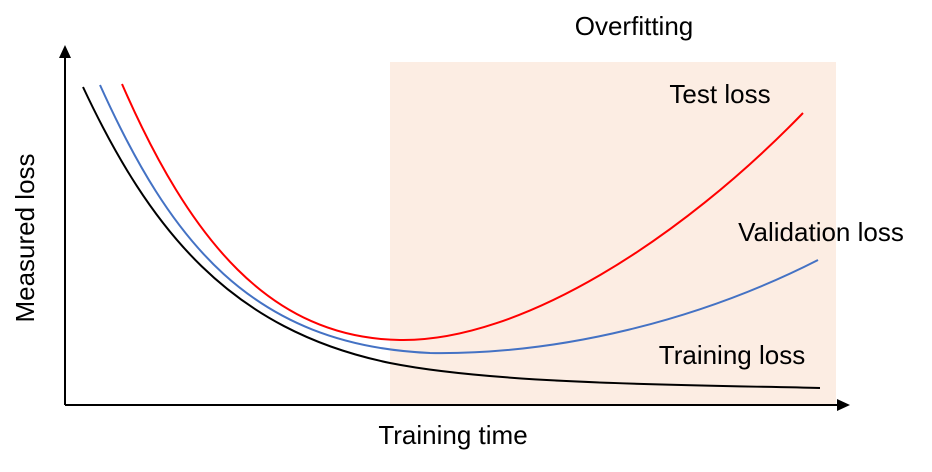  Describe the element at coordinates (452, 435) in the screenshot. I see `x-axis-label: Training time` at that location.